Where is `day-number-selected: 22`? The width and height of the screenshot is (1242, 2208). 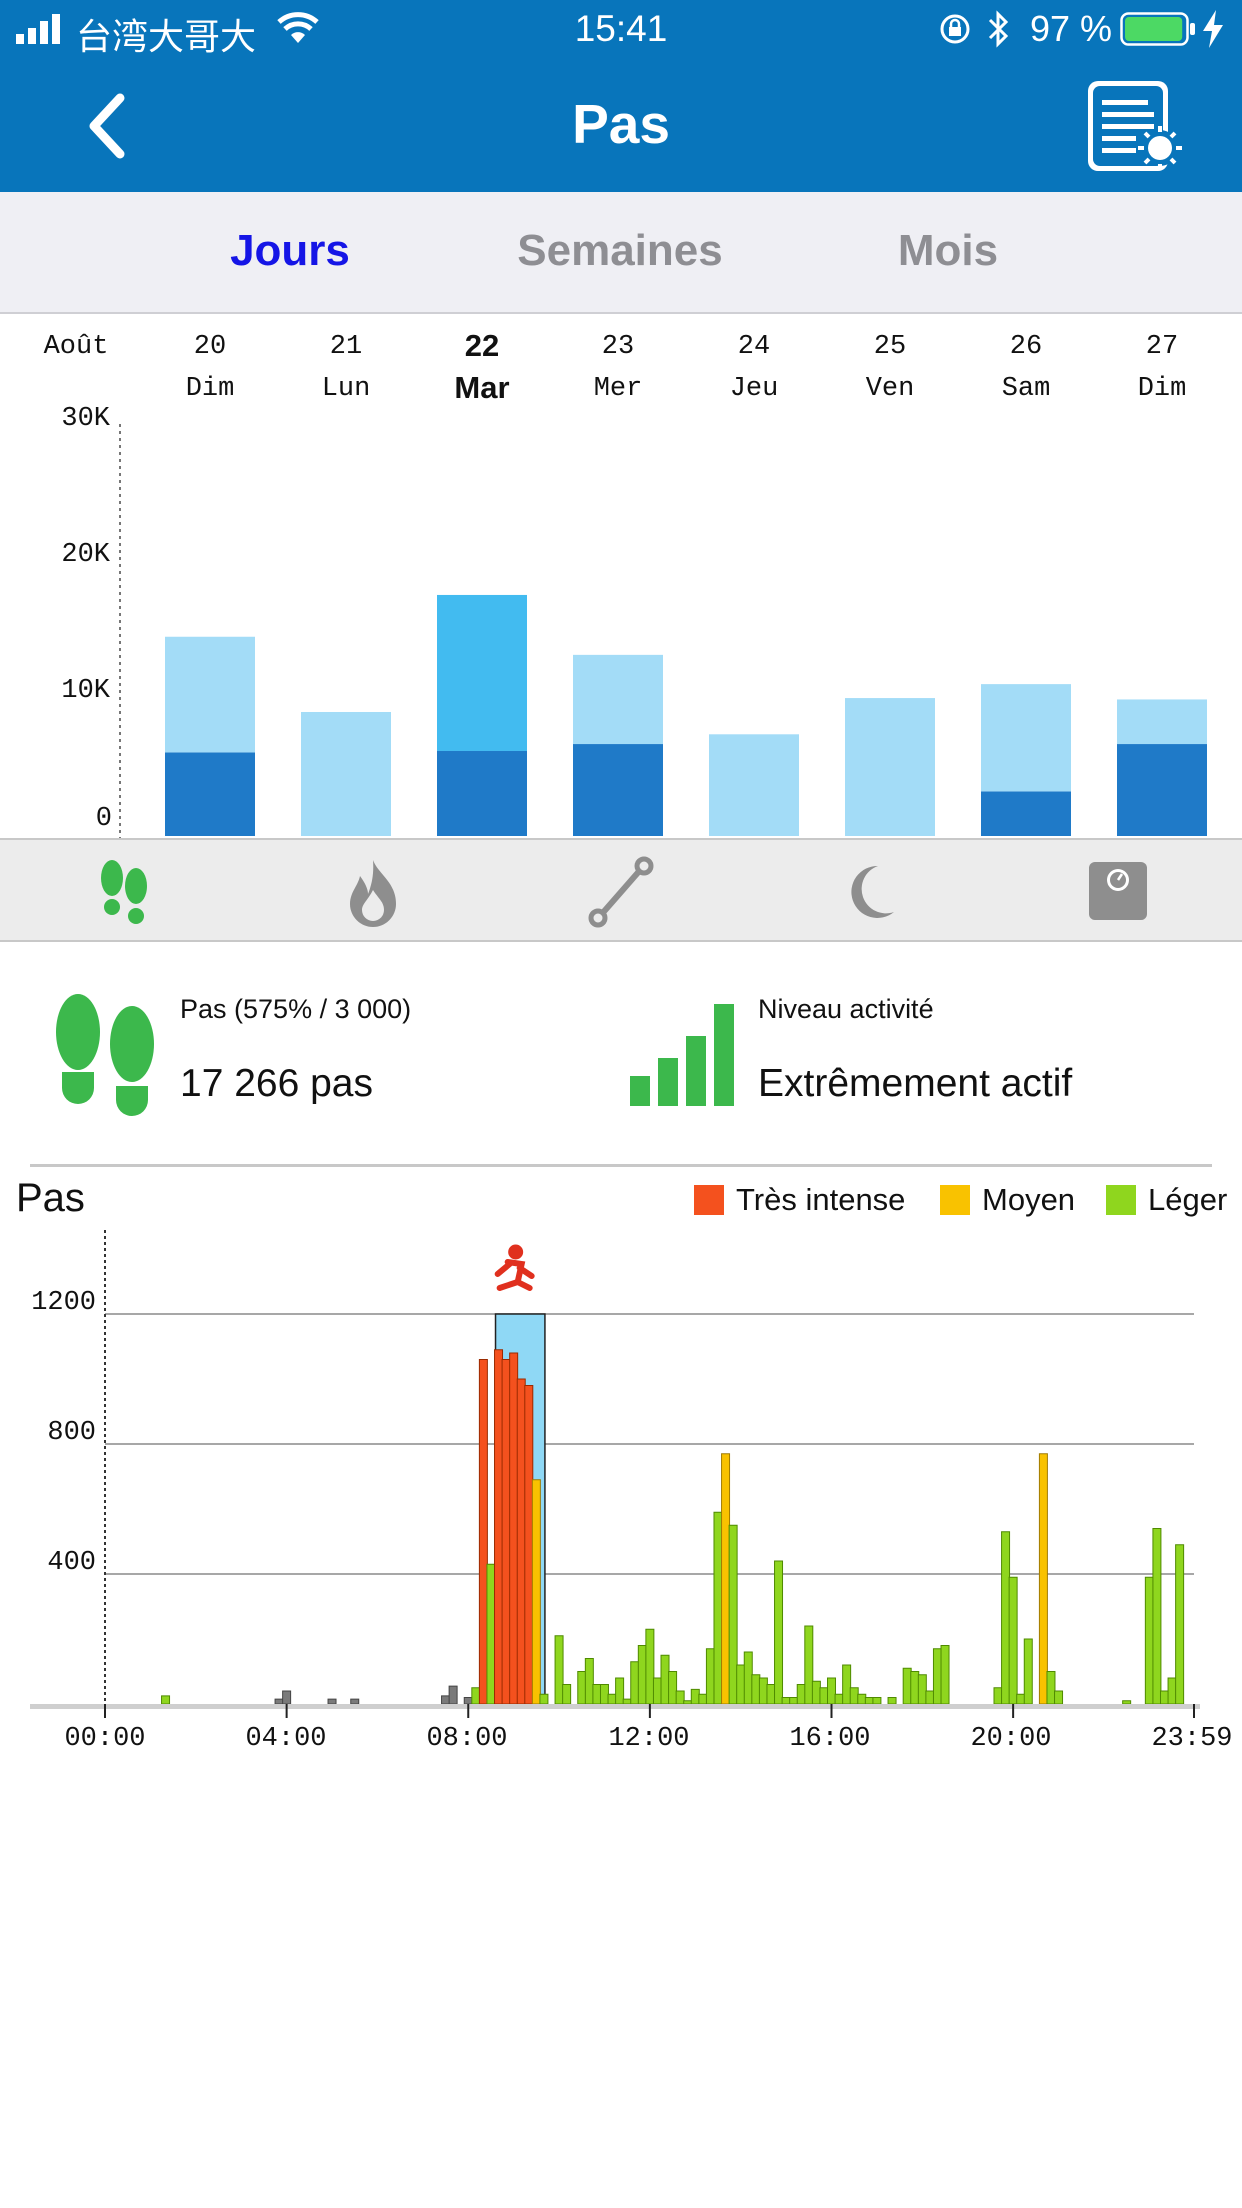 day-number-selected: 22 is located at coordinates (482, 345).